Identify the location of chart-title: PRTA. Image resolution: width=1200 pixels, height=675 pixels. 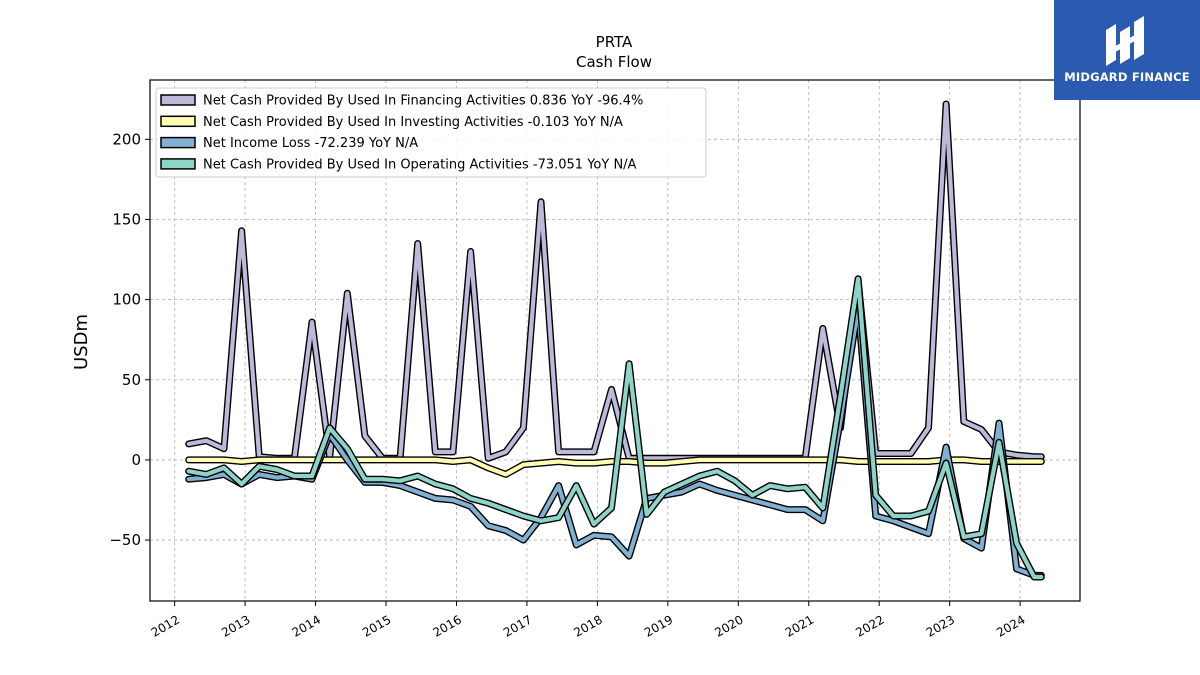
(614, 42).